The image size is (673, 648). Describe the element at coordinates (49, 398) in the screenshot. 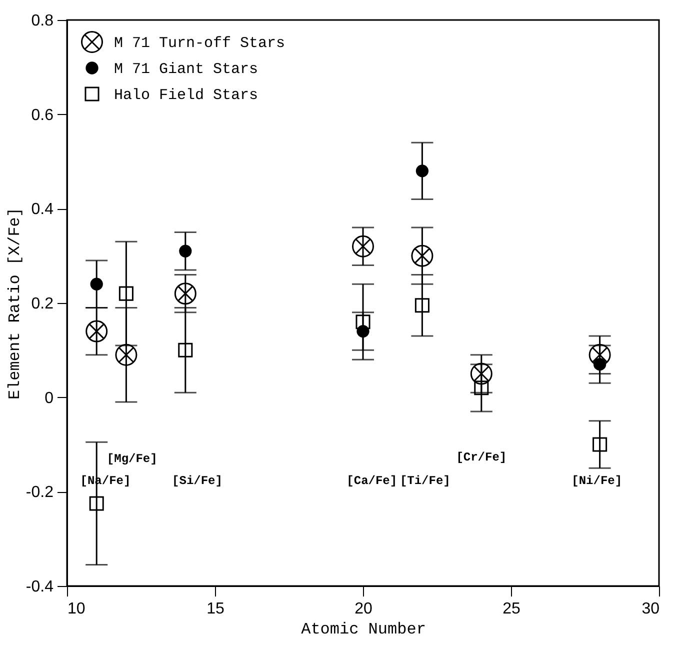

I see `y-tick-label: 0` at that location.